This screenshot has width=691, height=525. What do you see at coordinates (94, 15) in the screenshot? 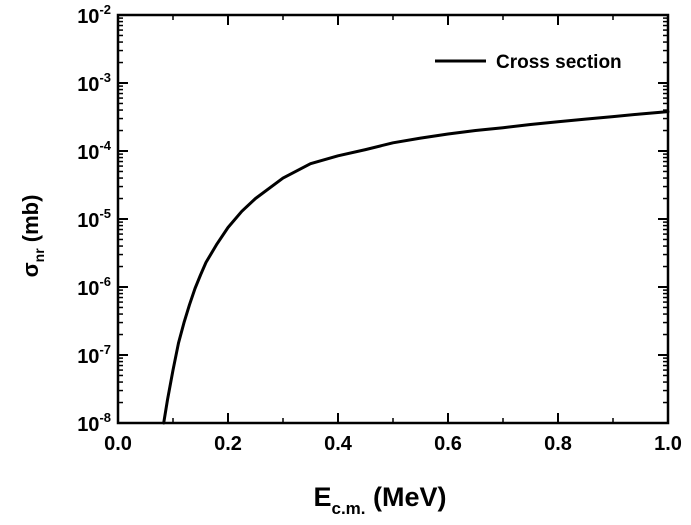
I see `y-tick-label: 10⁻²` at bounding box center [94, 15].